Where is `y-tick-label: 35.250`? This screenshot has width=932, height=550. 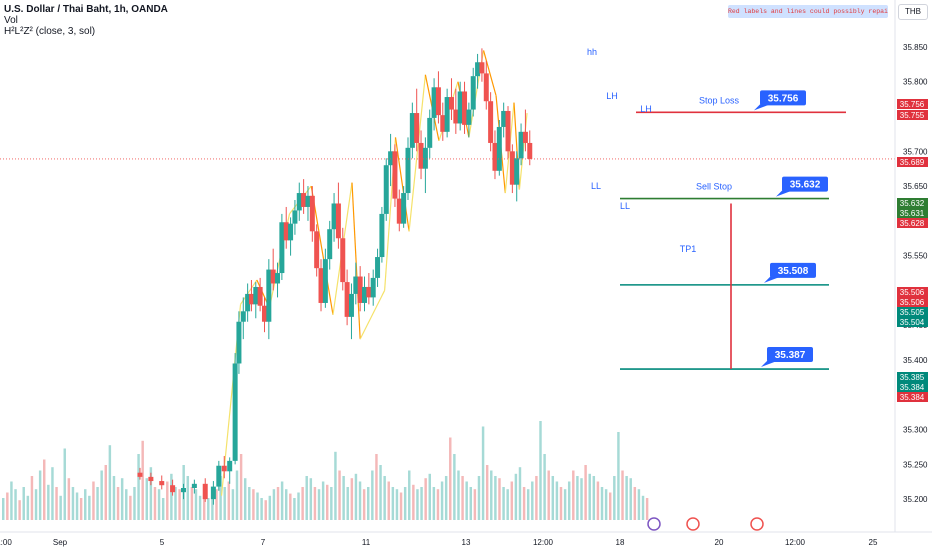 y-tick-label: 35.250 is located at coordinates (915, 464).